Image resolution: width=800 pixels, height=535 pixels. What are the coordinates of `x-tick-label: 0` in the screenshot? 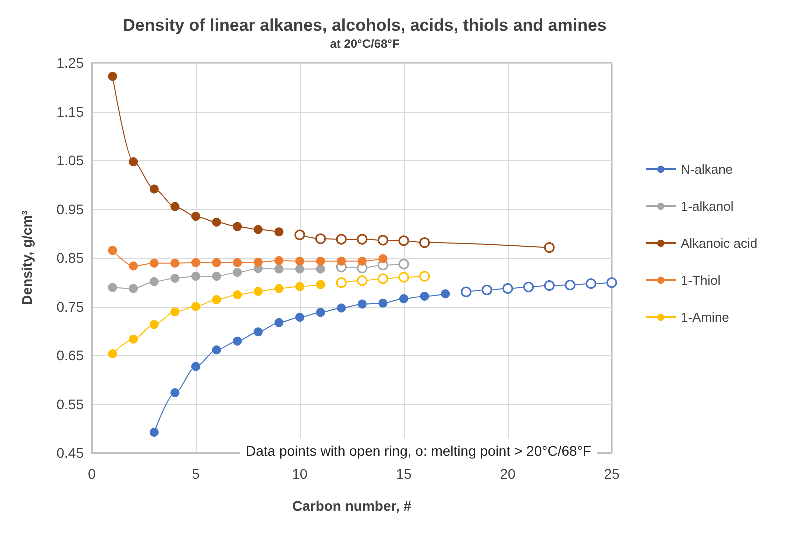 It's located at (92, 474).